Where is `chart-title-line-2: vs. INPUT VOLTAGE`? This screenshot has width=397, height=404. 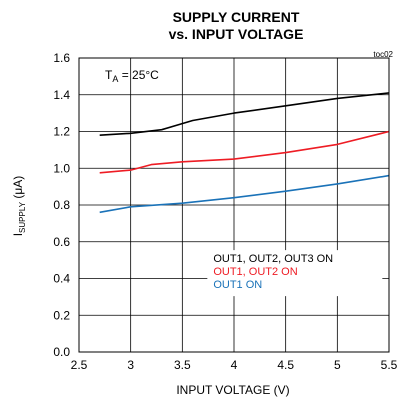 chart-title-line-2: vs. INPUT VOLTAGE is located at coordinates (236, 34).